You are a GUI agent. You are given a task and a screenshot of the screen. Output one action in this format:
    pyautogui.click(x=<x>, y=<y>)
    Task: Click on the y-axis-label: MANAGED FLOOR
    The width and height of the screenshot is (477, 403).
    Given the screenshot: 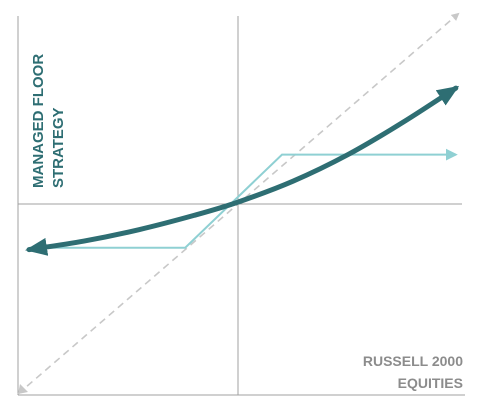 What is the action you would take?
    pyautogui.click(x=38, y=121)
    